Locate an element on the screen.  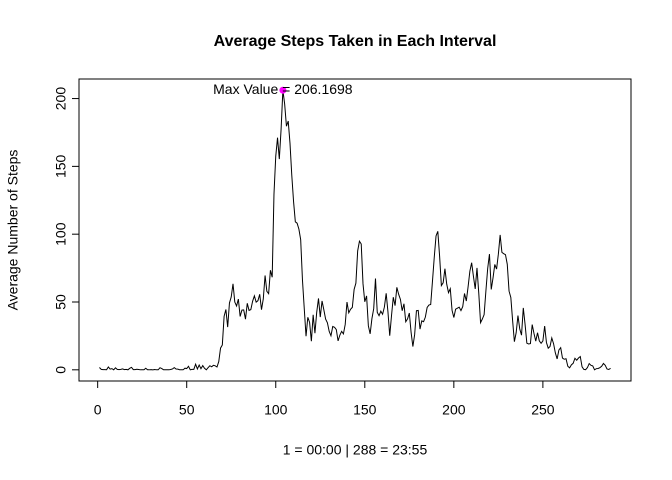
x-tick-label: 150 is located at coordinates (365, 410).